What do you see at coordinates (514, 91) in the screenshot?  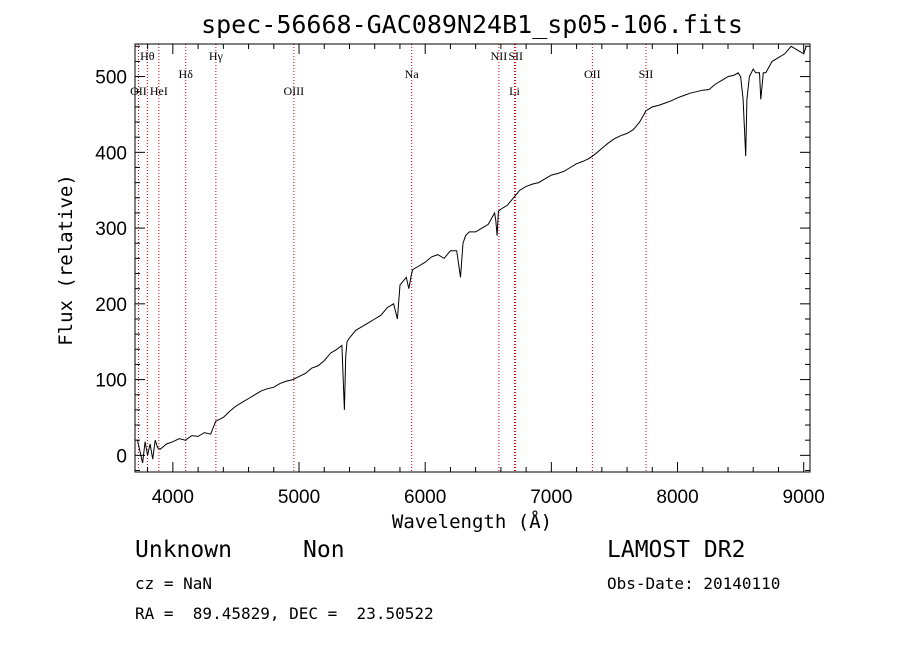 I see `spectral-line-label: Li` at bounding box center [514, 91].